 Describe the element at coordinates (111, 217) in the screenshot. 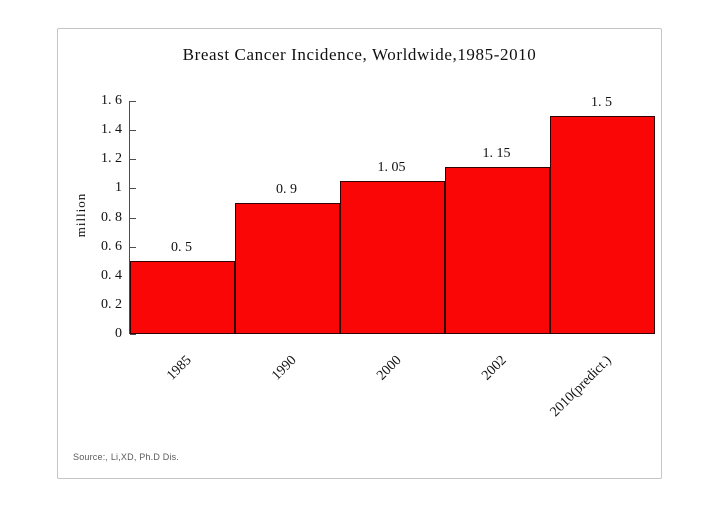

I see `y-tick-label: 0. 8` at that location.